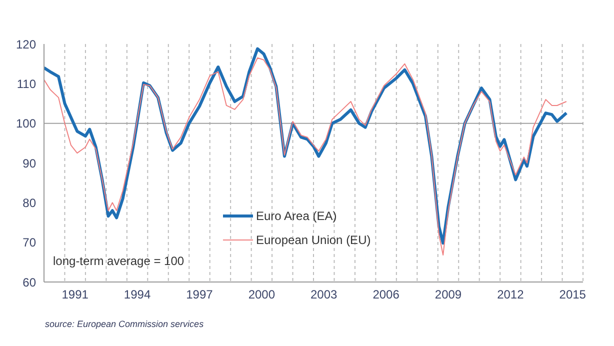 Image resolution: width=614 pixels, height=346 pixels. Describe the element at coordinates (572, 295) in the screenshot. I see `x-tick-label: 2015` at that location.